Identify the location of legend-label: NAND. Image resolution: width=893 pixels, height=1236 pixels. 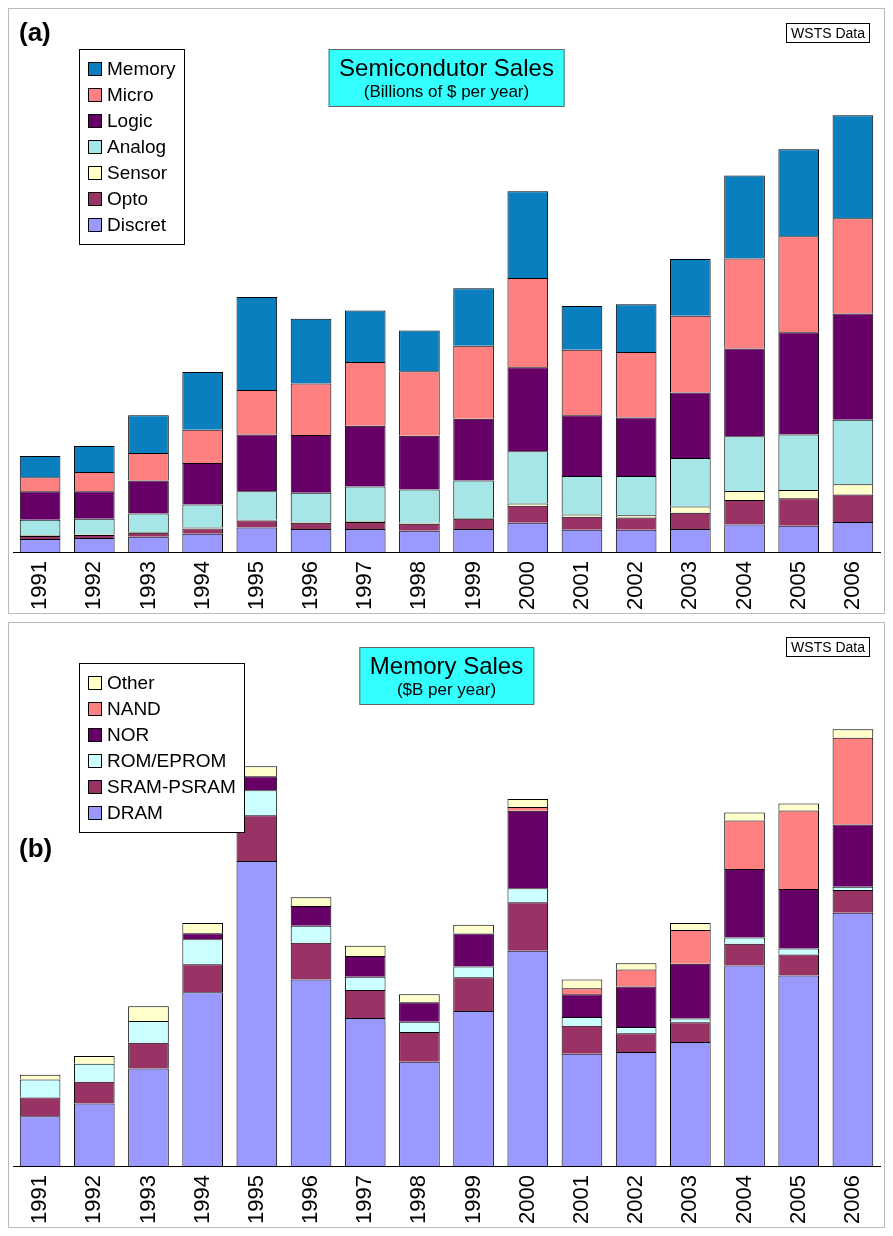
(134, 709).